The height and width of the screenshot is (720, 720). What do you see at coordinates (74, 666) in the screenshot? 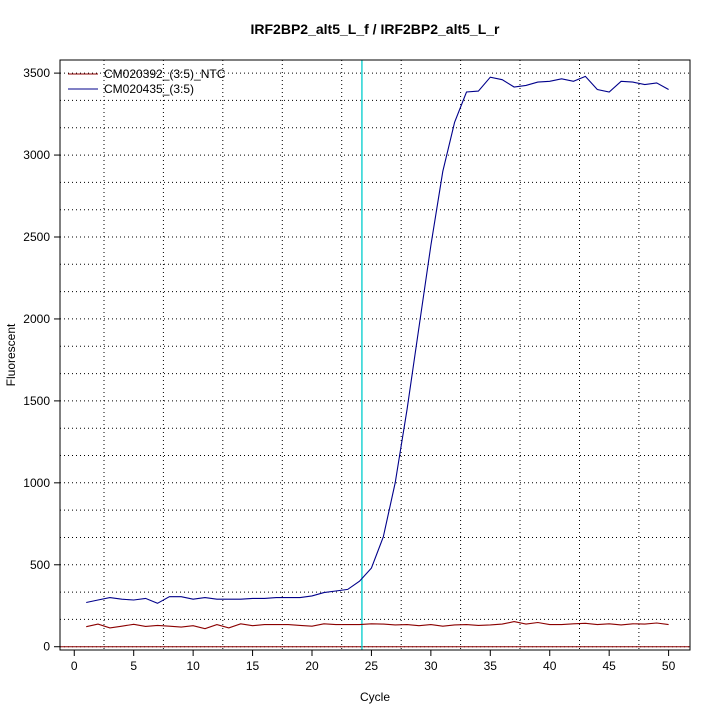
I see `x-tick-label: 0` at bounding box center [74, 666].